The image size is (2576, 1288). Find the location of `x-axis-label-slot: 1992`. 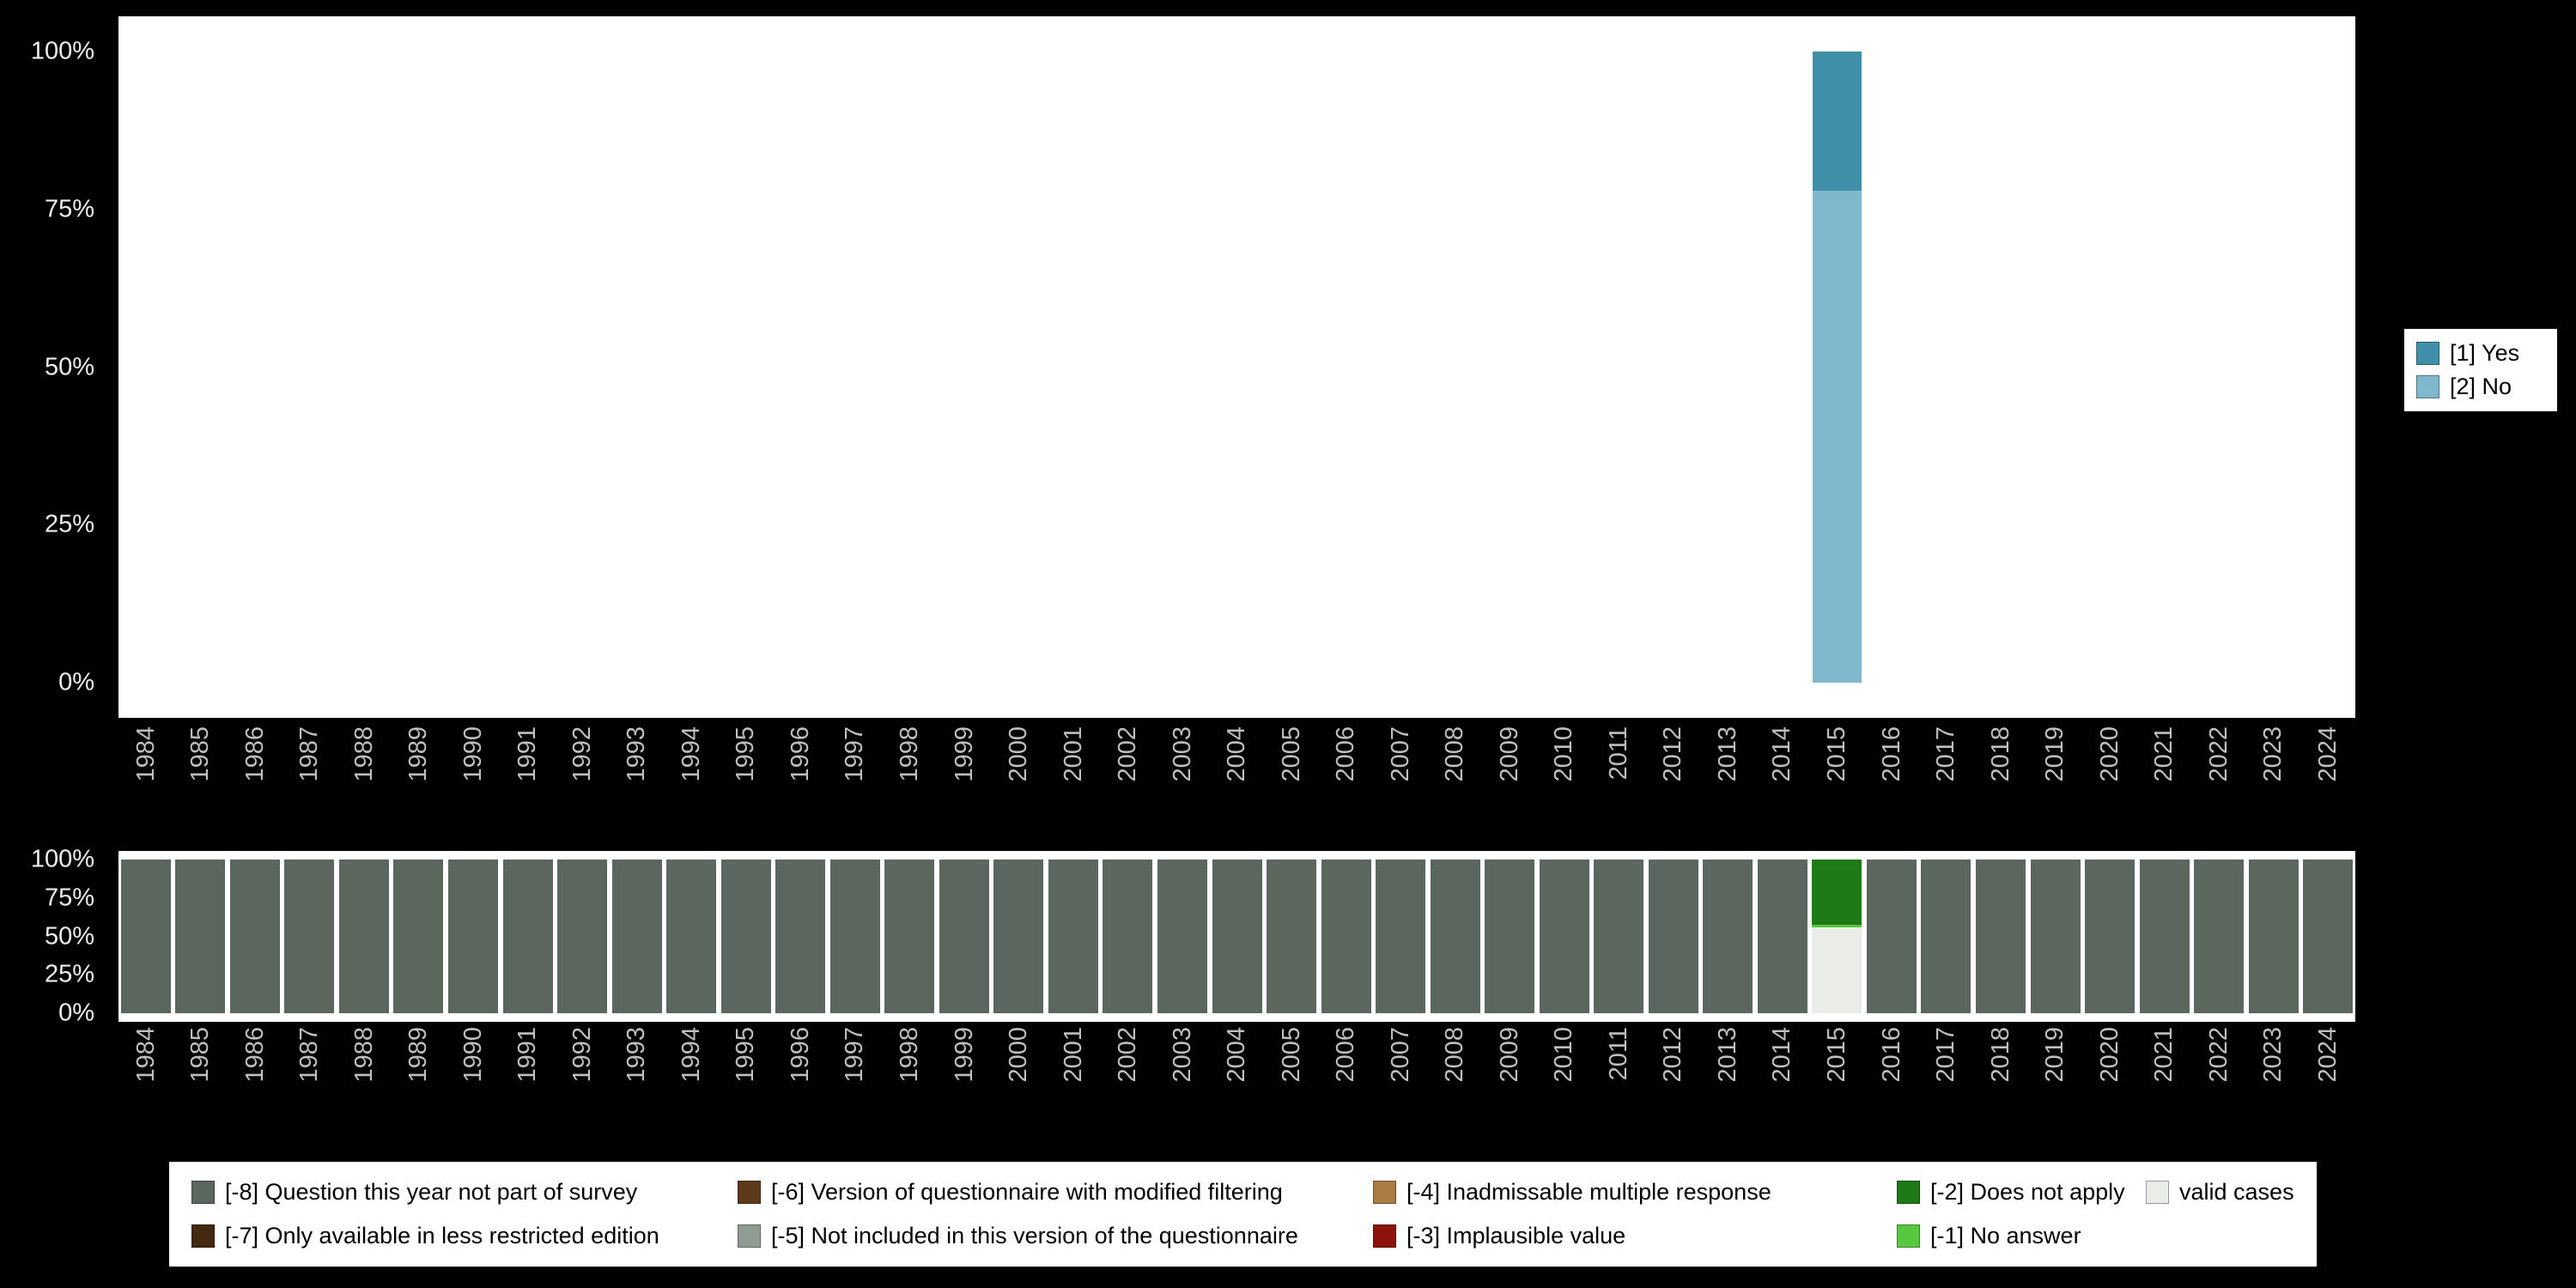

x-axis-label-slot: 1992 is located at coordinates (583, 1075).